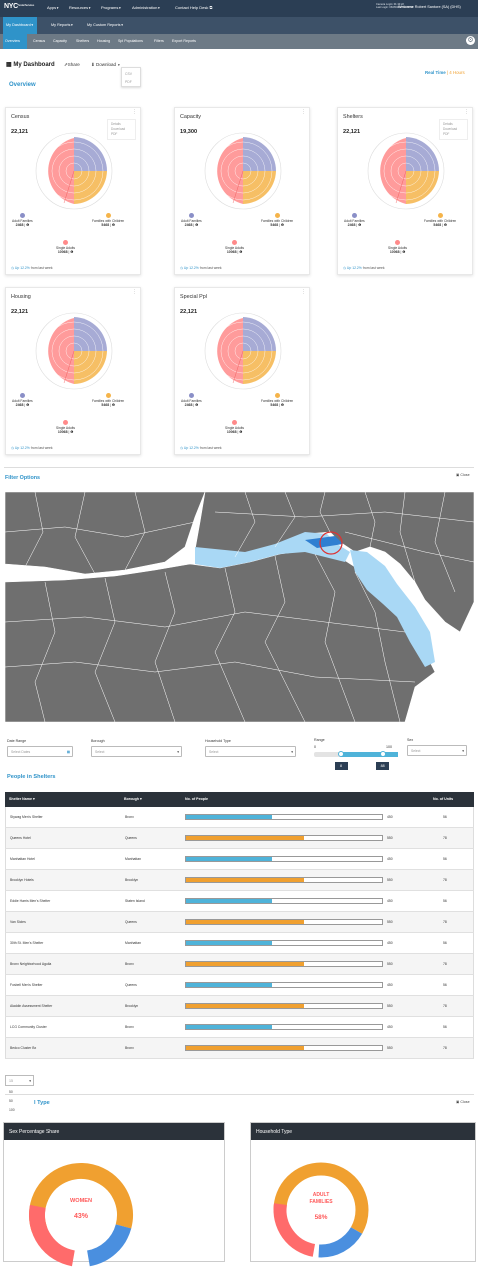  Describe the element at coordinates (81, 1201) in the screenshot. I see `donut-label: WOMEN` at that location.